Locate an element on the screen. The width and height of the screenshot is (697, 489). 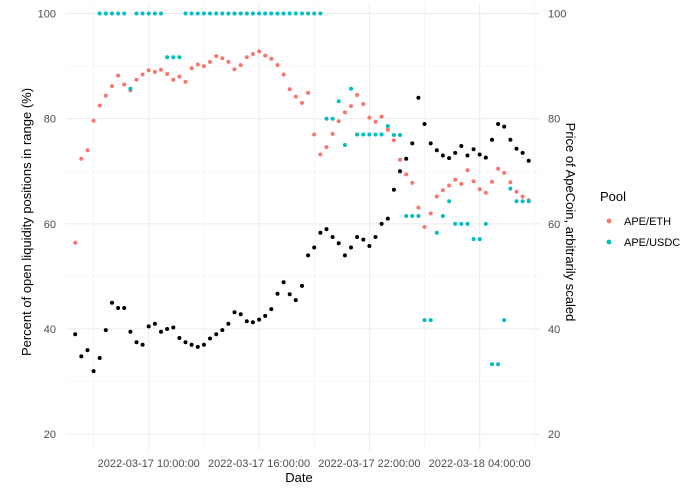
x-tick-label: 2022-03-18 04:00:00 is located at coordinates (480, 464).